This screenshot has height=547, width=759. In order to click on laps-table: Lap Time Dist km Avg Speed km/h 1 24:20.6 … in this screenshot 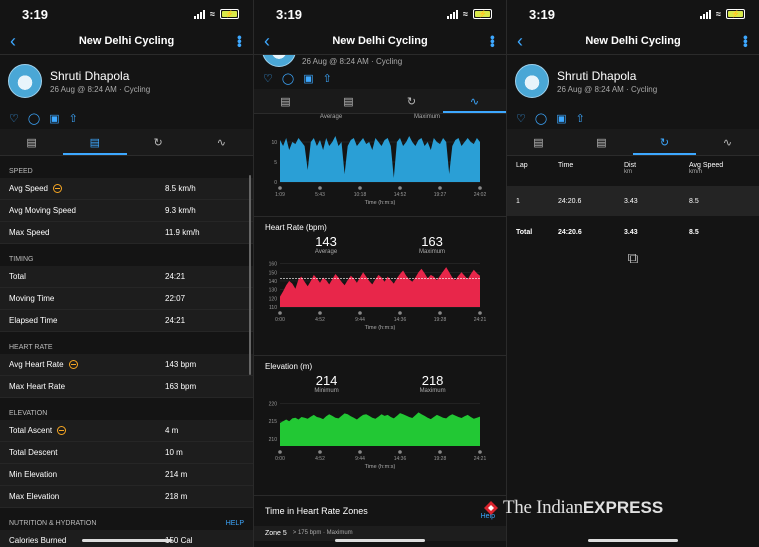, I will do `click(633, 202)`.